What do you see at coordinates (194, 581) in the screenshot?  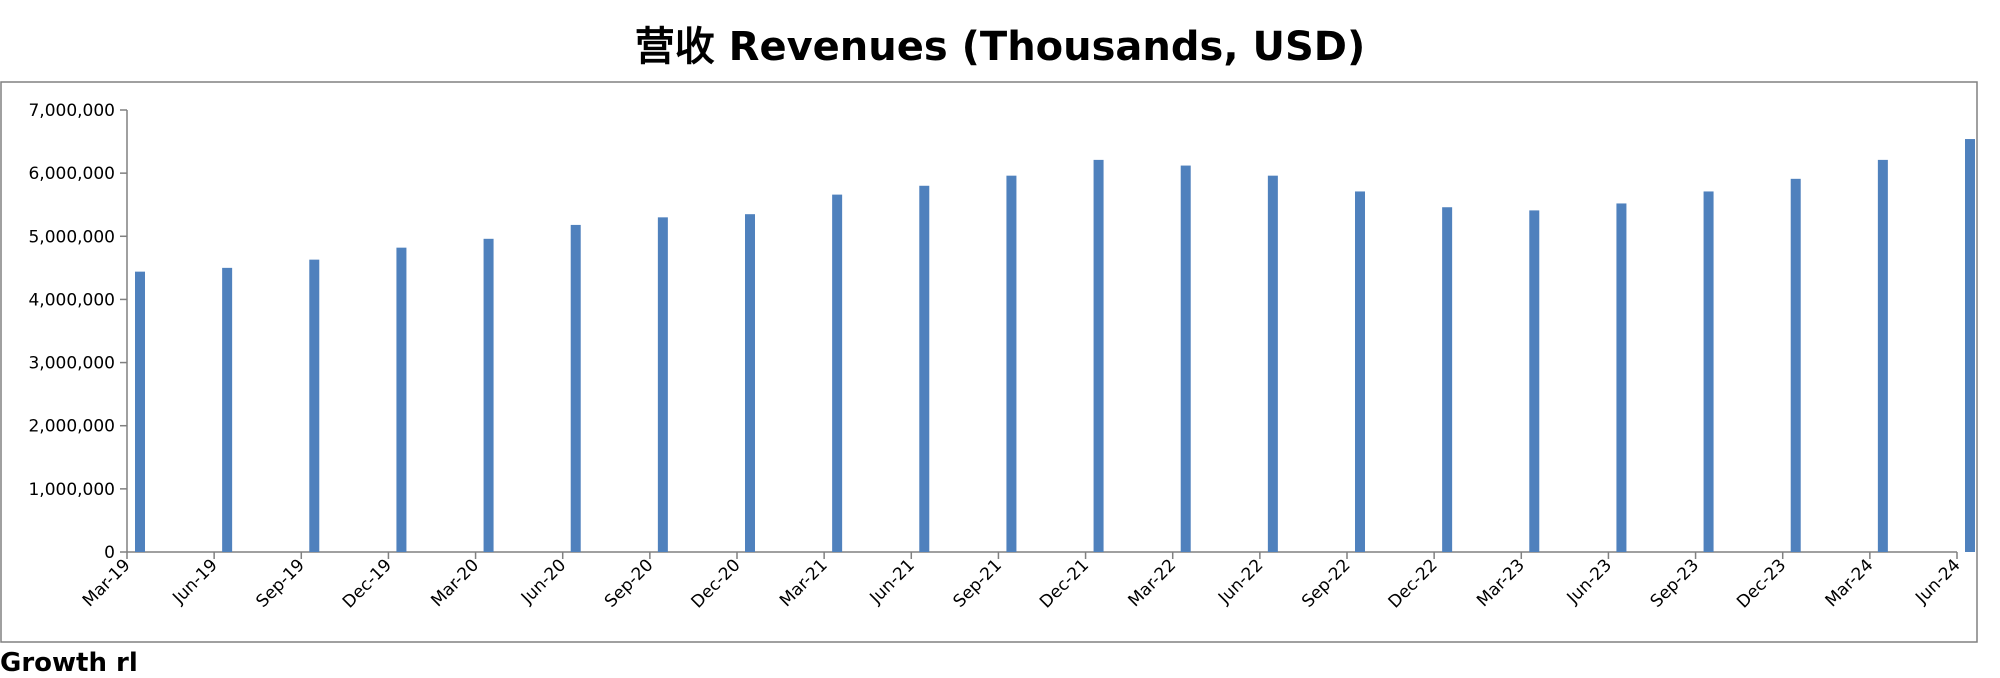 I see `x-tick-label: Jun-19` at bounding box center [194, 581].